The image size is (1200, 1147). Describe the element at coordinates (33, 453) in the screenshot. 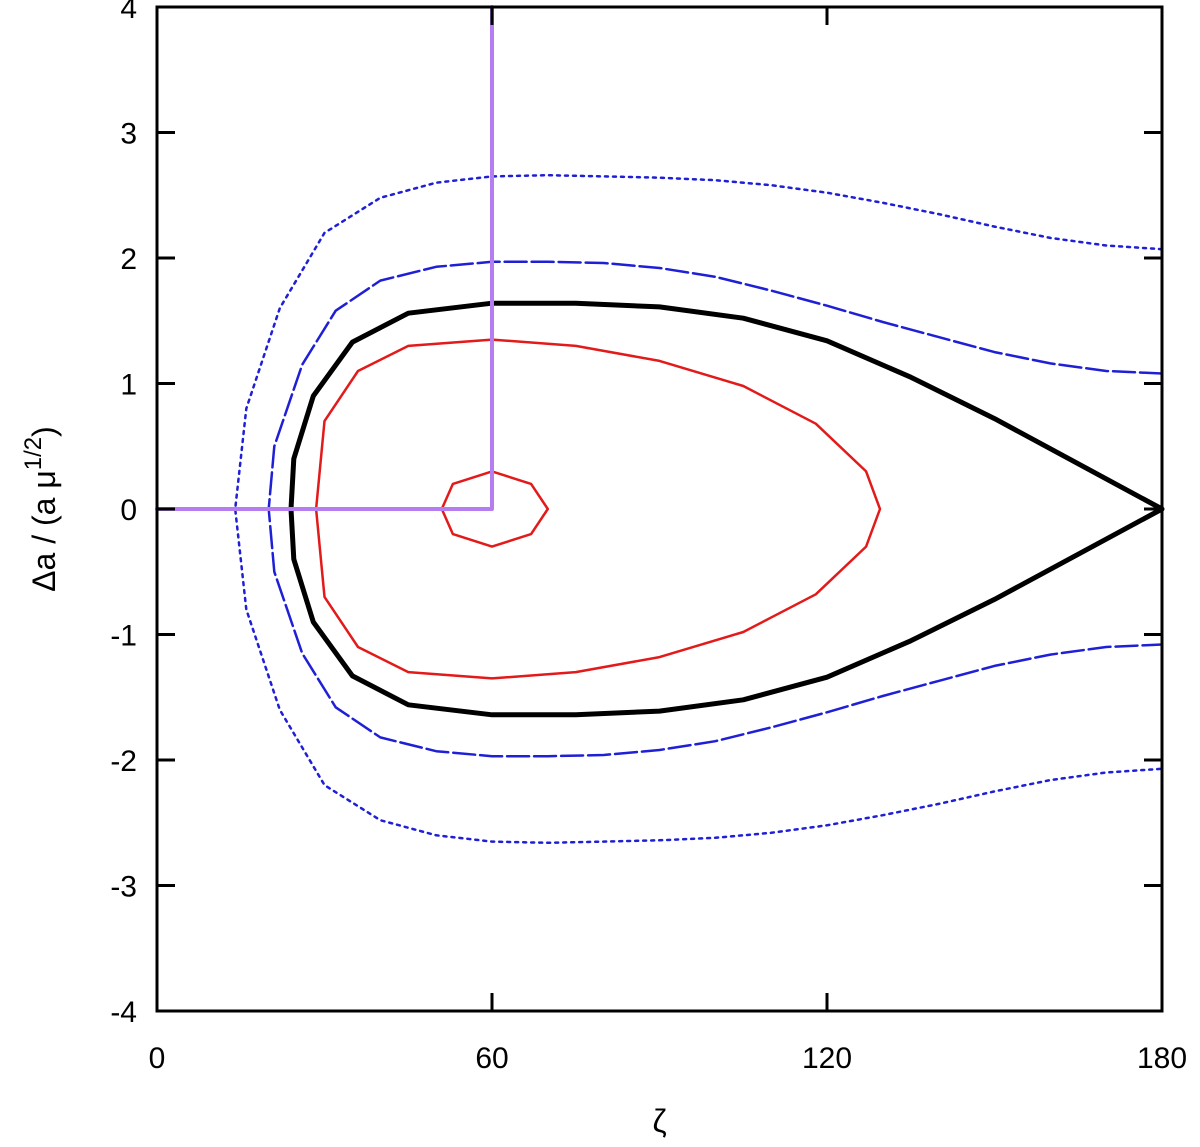

I see `y-axis-label-sup: 1/2` at that location.